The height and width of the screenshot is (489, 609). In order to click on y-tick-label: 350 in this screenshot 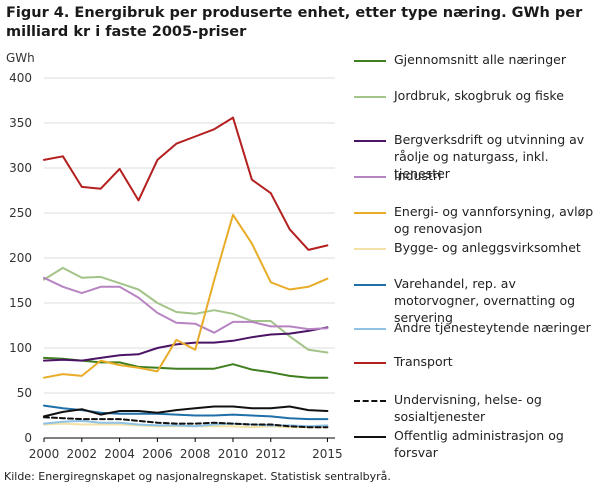, I will do `click(20, 123)`.